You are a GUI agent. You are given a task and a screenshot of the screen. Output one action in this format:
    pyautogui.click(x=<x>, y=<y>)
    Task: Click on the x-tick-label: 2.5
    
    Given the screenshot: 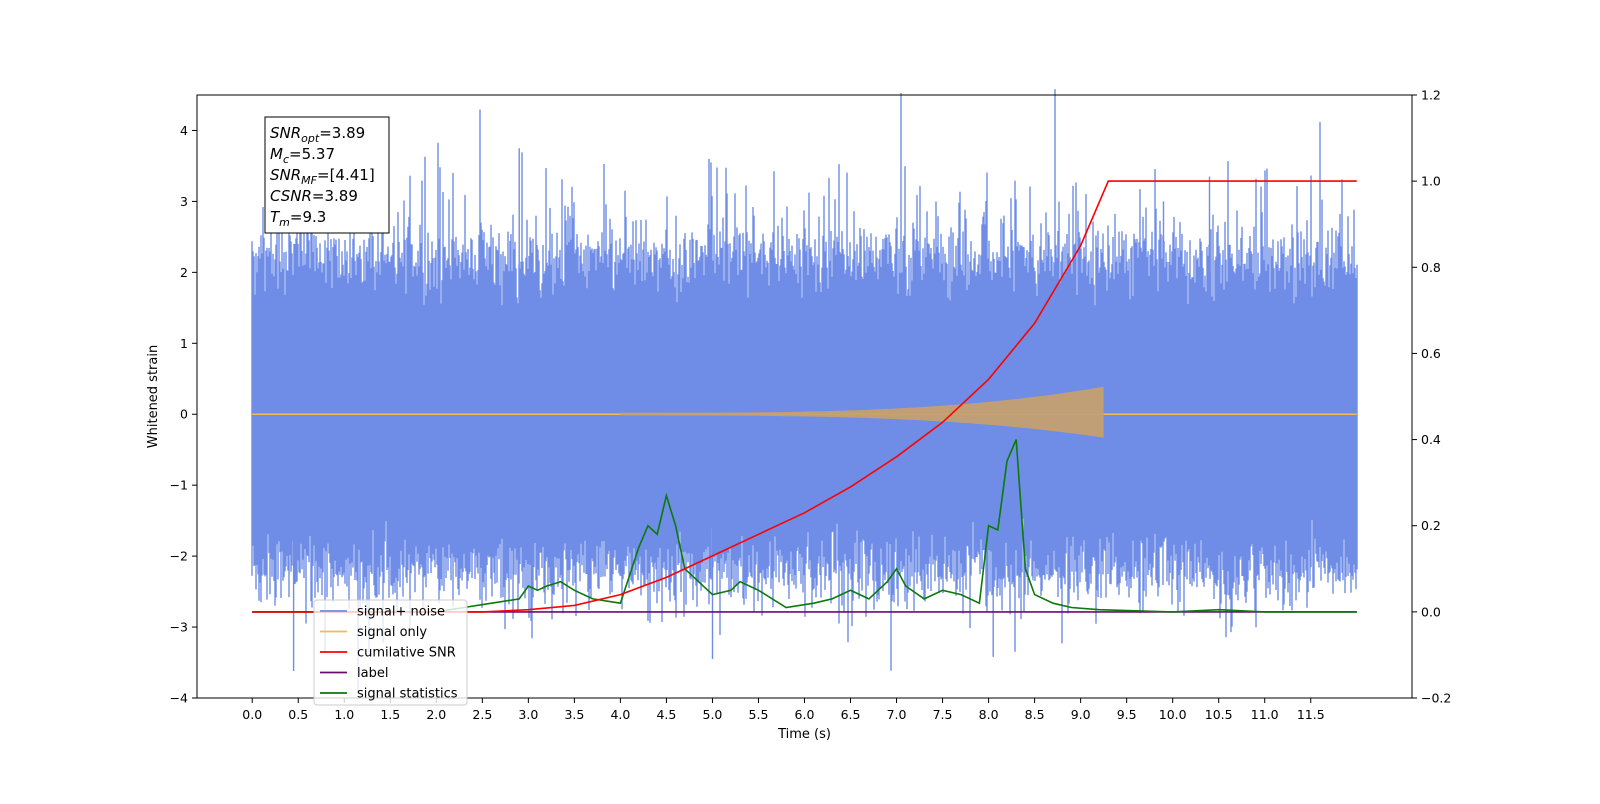 What is the action you would take?
    pyautogui.click(x=482, y=714)
    